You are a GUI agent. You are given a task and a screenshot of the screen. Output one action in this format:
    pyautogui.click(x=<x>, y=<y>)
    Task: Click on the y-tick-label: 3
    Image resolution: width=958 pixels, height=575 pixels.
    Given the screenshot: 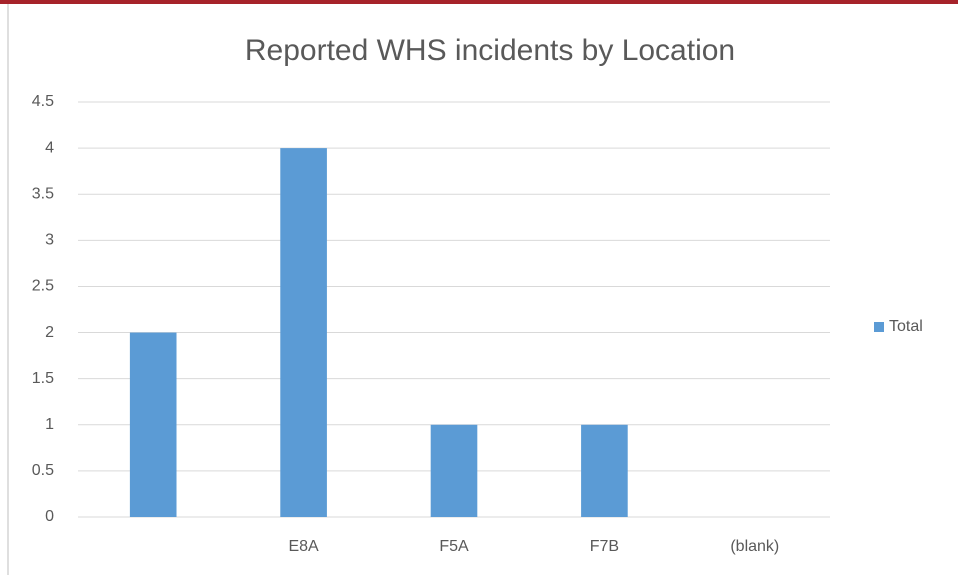 What is the action you would take?
    pyautogui.click(x=49, y=240)
    